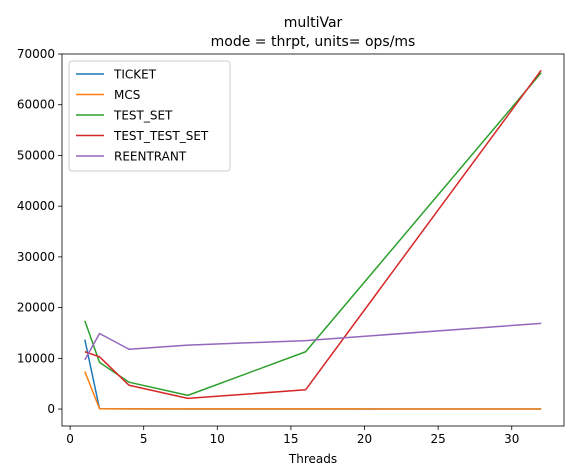  What do you see at coordinates (135, 75) in the screenshot?
I see `legend-label-ticket: TICKET` at bounding box center [135, 75].